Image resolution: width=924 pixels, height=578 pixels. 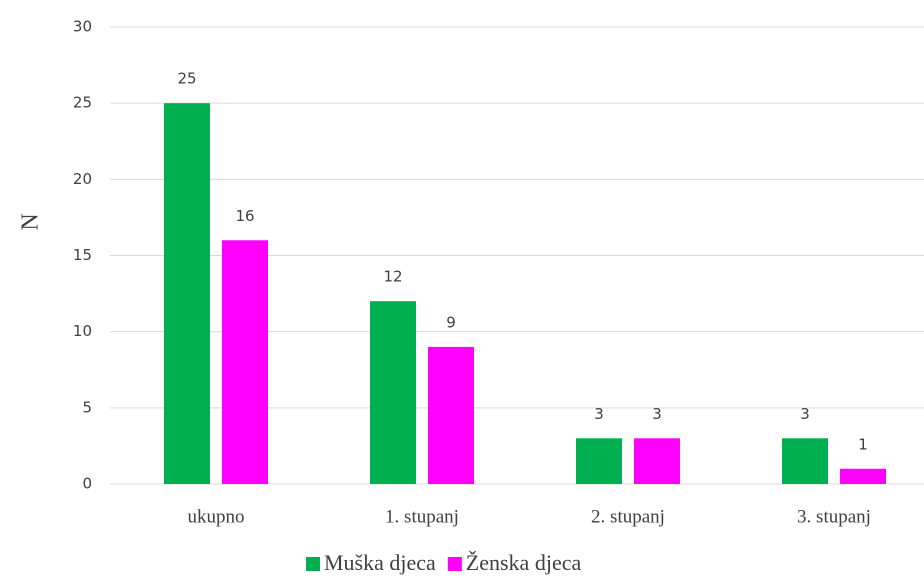 What do you see at coordinates (82, 255) in the screenshot?
I see `y-tick-label: 15` at bounding box center [82, 255].